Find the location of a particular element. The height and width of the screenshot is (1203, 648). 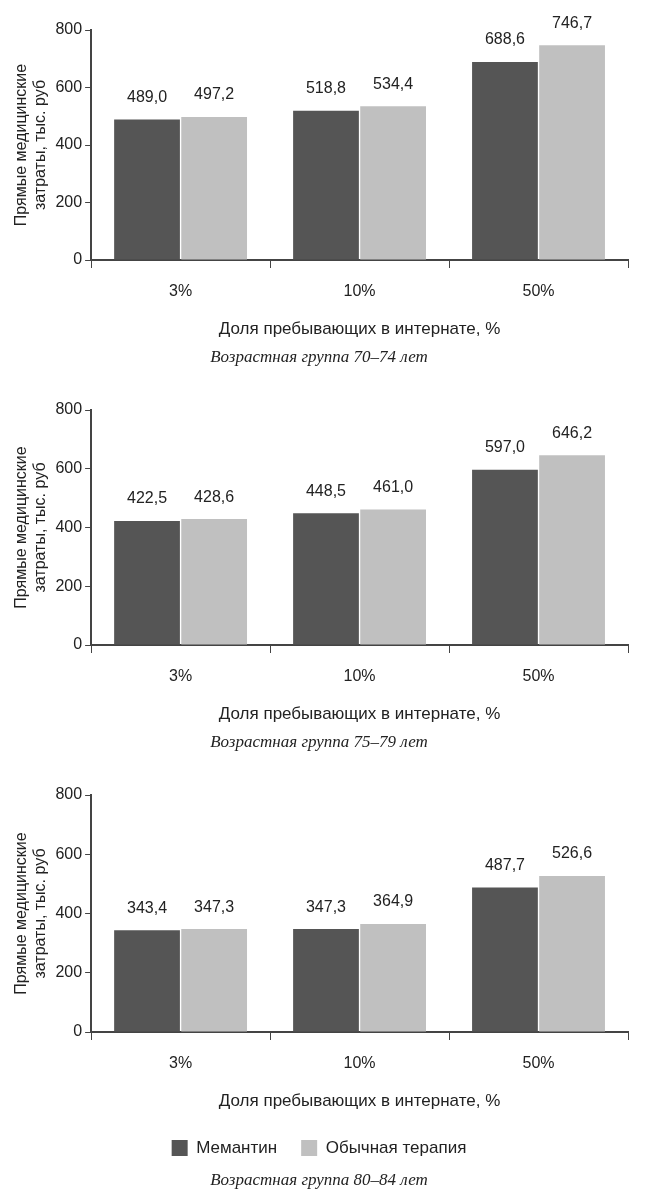

data-label: 364,9 is located at coordinates (393, 901).